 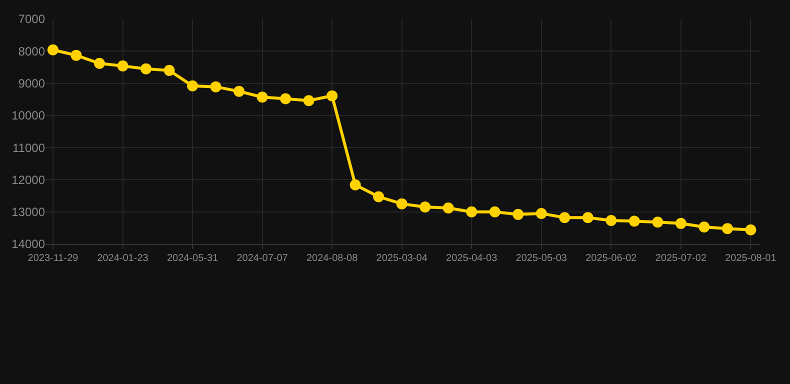 What do you see at coordinates (29, 212) in the screenshot?
I see `y-tick-label: 13000` at bounding box center [29, 212].